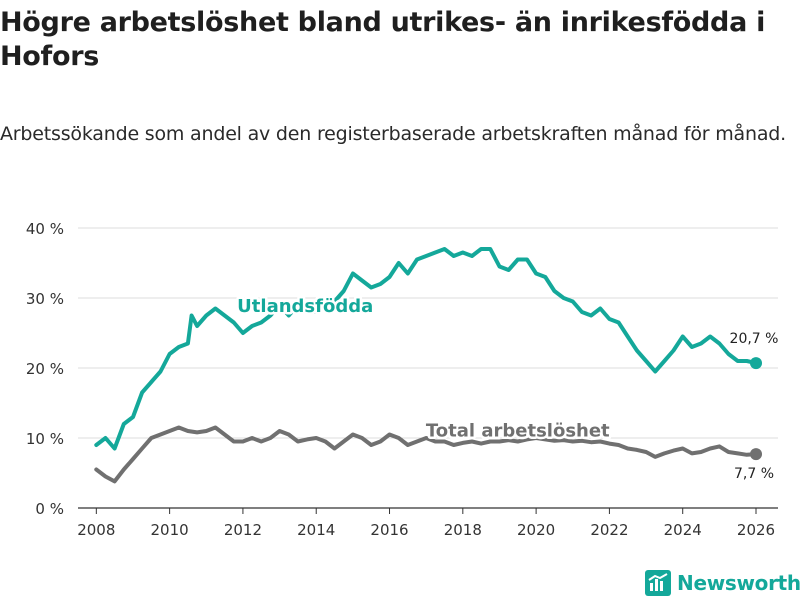 Image resolution: width=800 pixels, height=600 pixels. I want to click on brand-name: Newsworthy, so click(738, 583).